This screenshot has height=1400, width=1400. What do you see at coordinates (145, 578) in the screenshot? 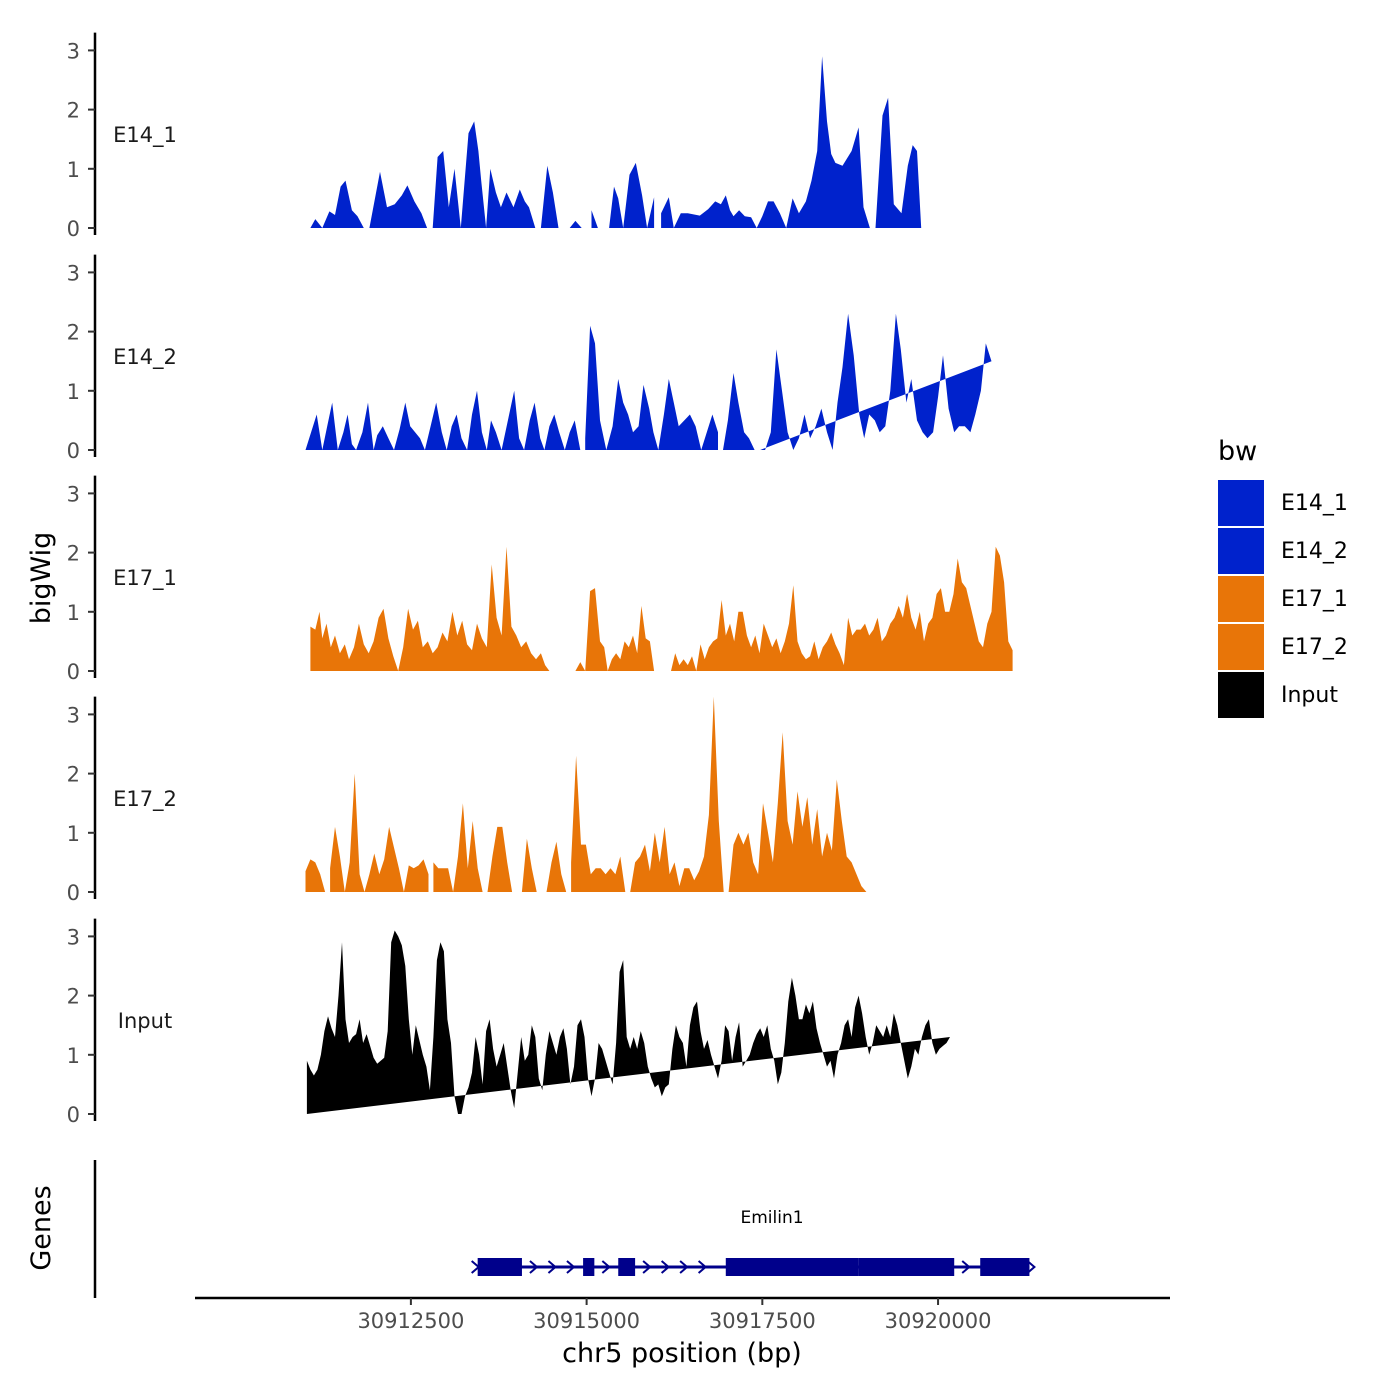
I see `track-label: E17_1` at bounding box center [145, 578].